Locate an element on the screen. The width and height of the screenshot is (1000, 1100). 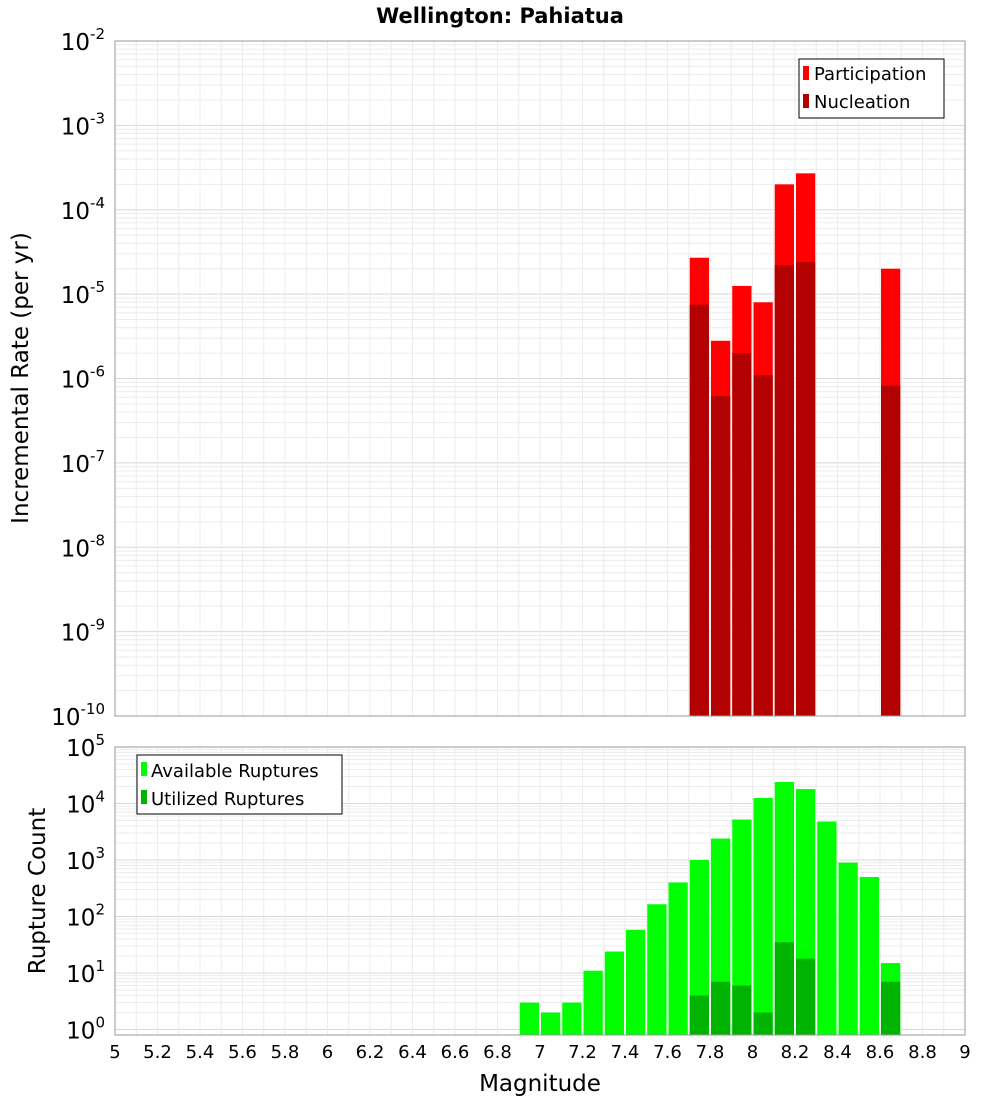
x-tick-label: 8.2 is located at coordinates (795, 1052).